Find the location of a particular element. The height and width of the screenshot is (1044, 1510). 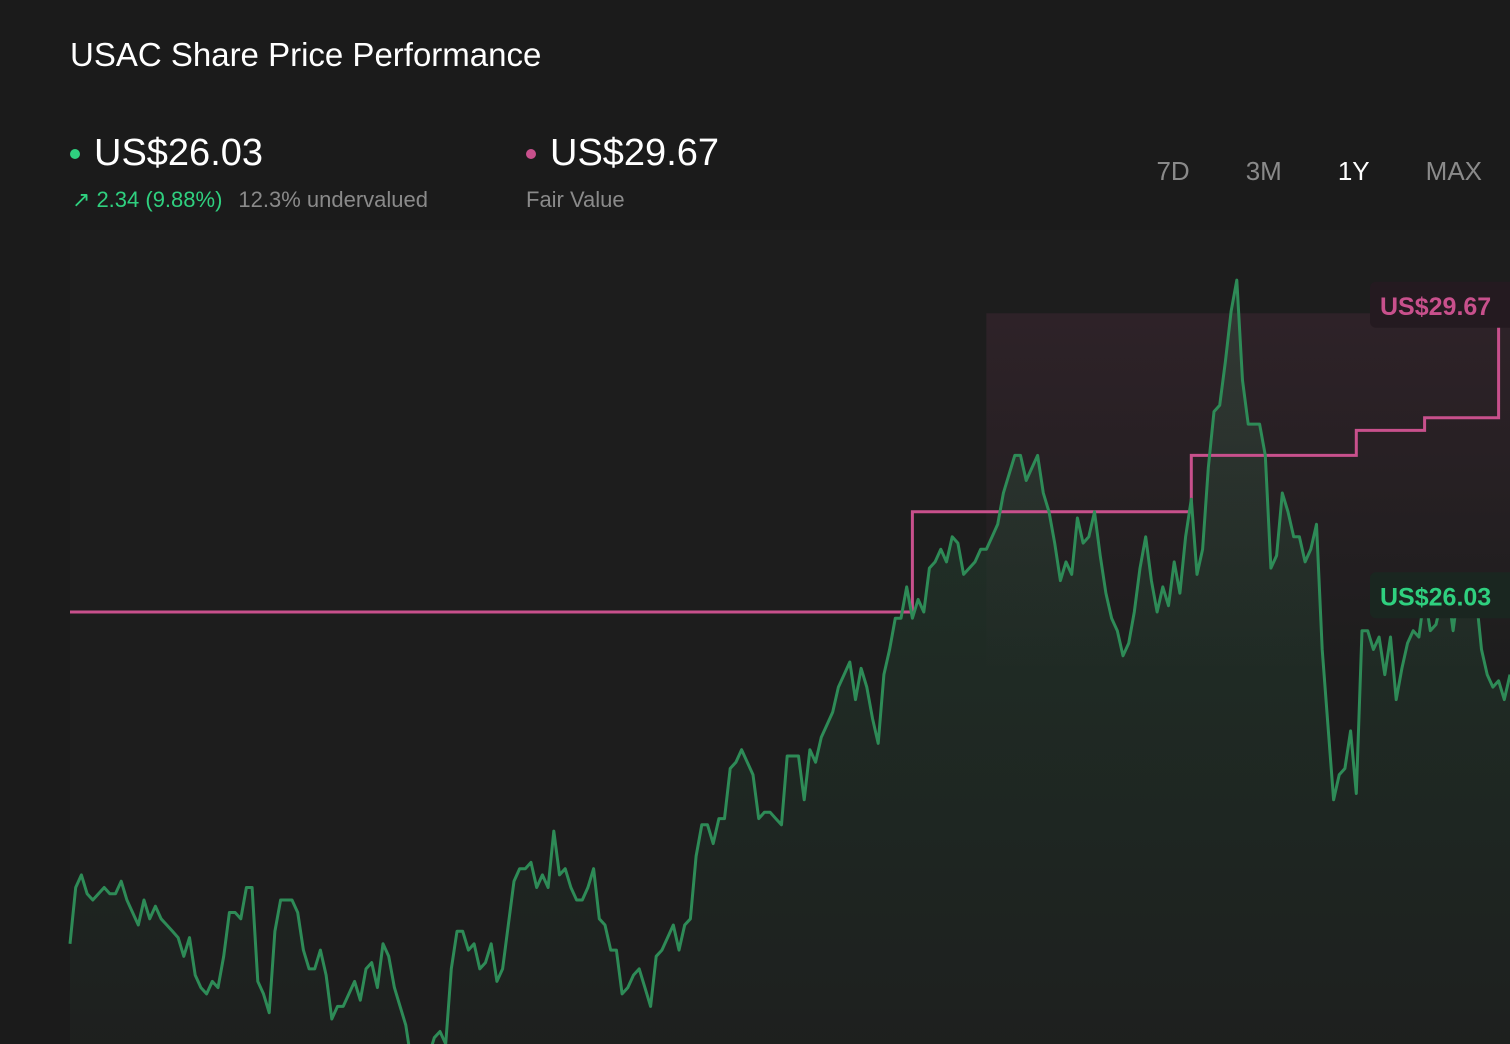

time-range-selector: 7D 3M 1Y MAX is located at coordinates (1291, 171).